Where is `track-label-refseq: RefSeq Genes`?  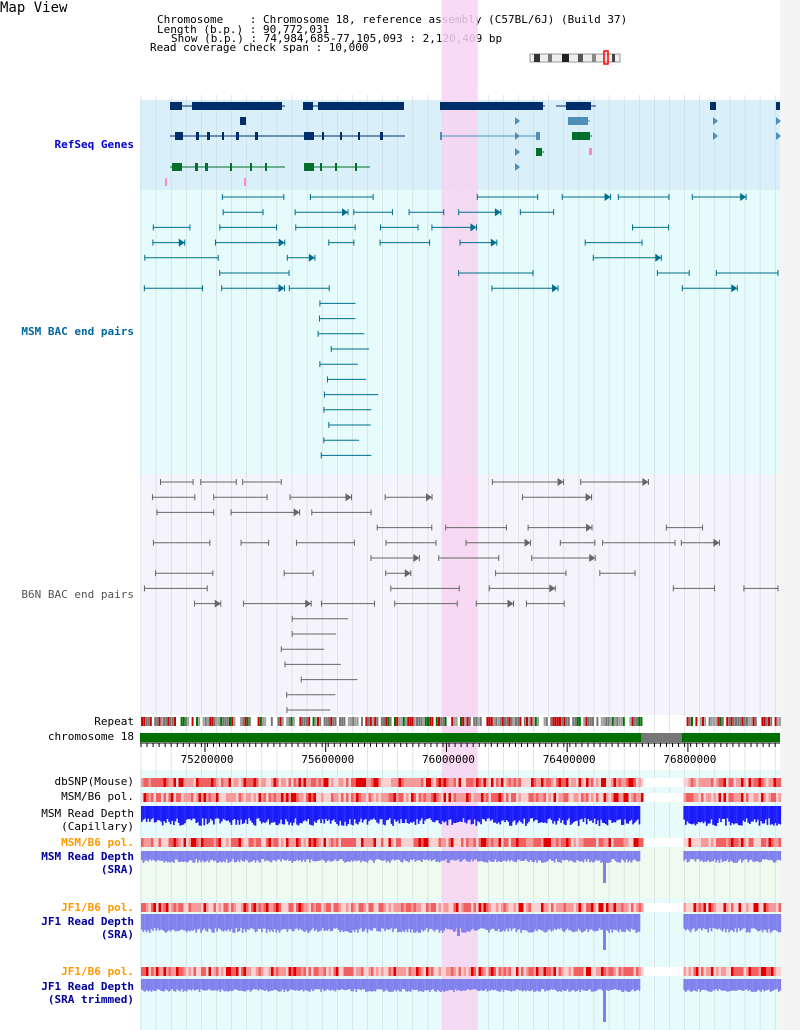 track-label-refseq: RefSeq Genes is located at coordinates (94, 144).